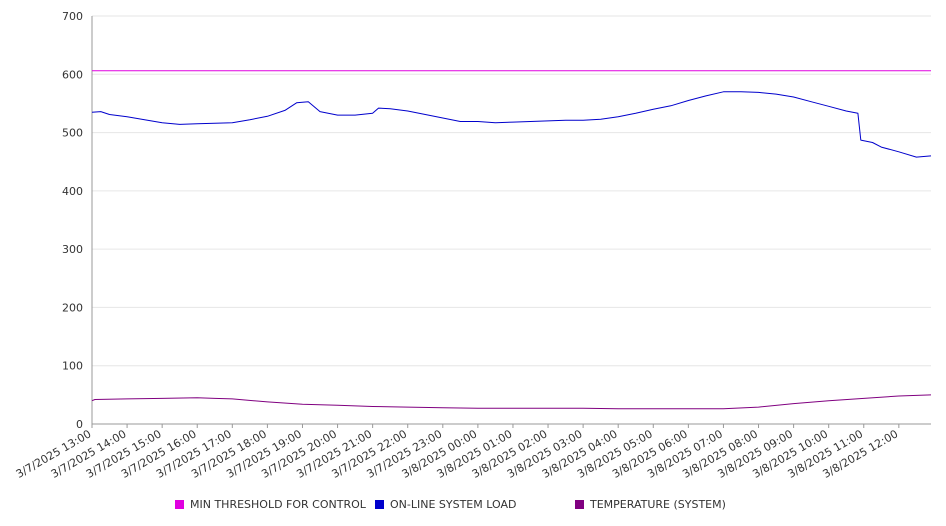 Image resolution: width=946 pixels, height=526 pixels. What do you see at coordinates (72, 220) in the screenshot?
I see `y-tick-labels: 0 100 200 300 400 500 600 700` at bounding box center [72, 220].